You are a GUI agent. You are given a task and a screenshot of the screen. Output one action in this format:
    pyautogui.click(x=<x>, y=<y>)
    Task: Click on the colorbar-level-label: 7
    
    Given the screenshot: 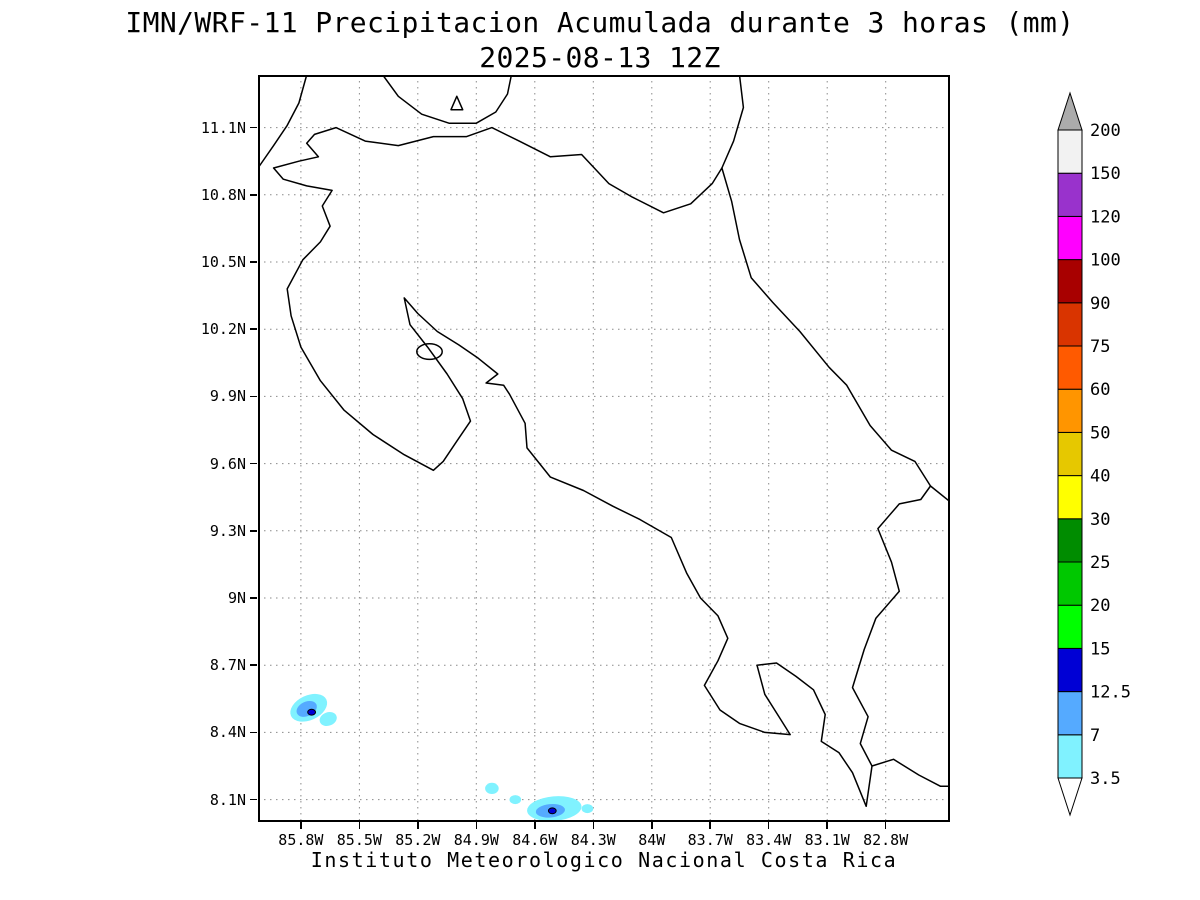 What is the action you would take?
    pyautogui.click(x=1095, y=736)
    